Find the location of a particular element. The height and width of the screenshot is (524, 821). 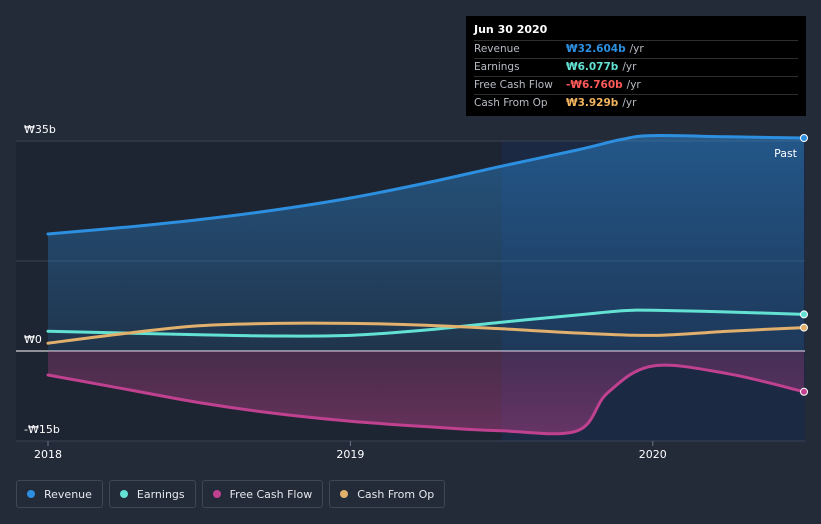

y-tick-label: ₩35b is located at coordinates (40, 129).